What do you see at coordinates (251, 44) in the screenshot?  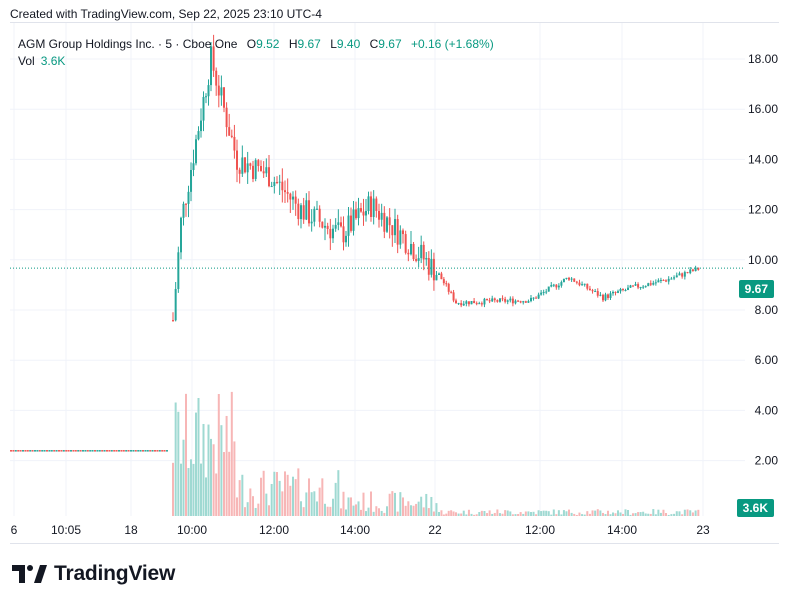 I see `open-label: O` at bounding box center [251, 44].